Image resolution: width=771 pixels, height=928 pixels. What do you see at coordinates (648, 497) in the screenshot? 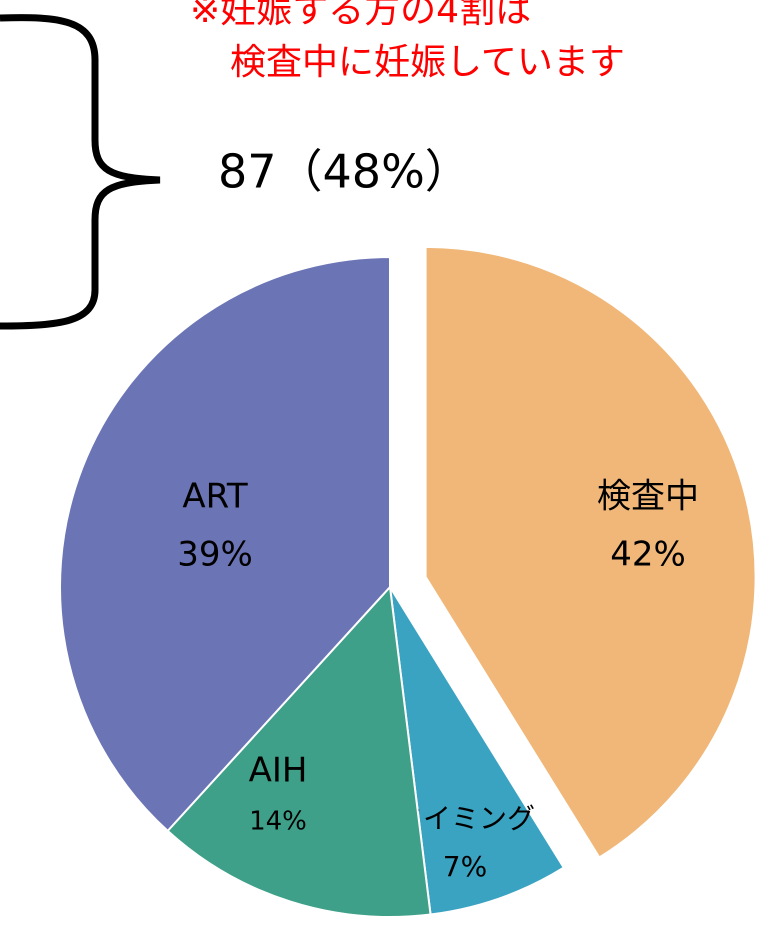
I see `slice-label: 検査中` at bounding box center [648, 497].